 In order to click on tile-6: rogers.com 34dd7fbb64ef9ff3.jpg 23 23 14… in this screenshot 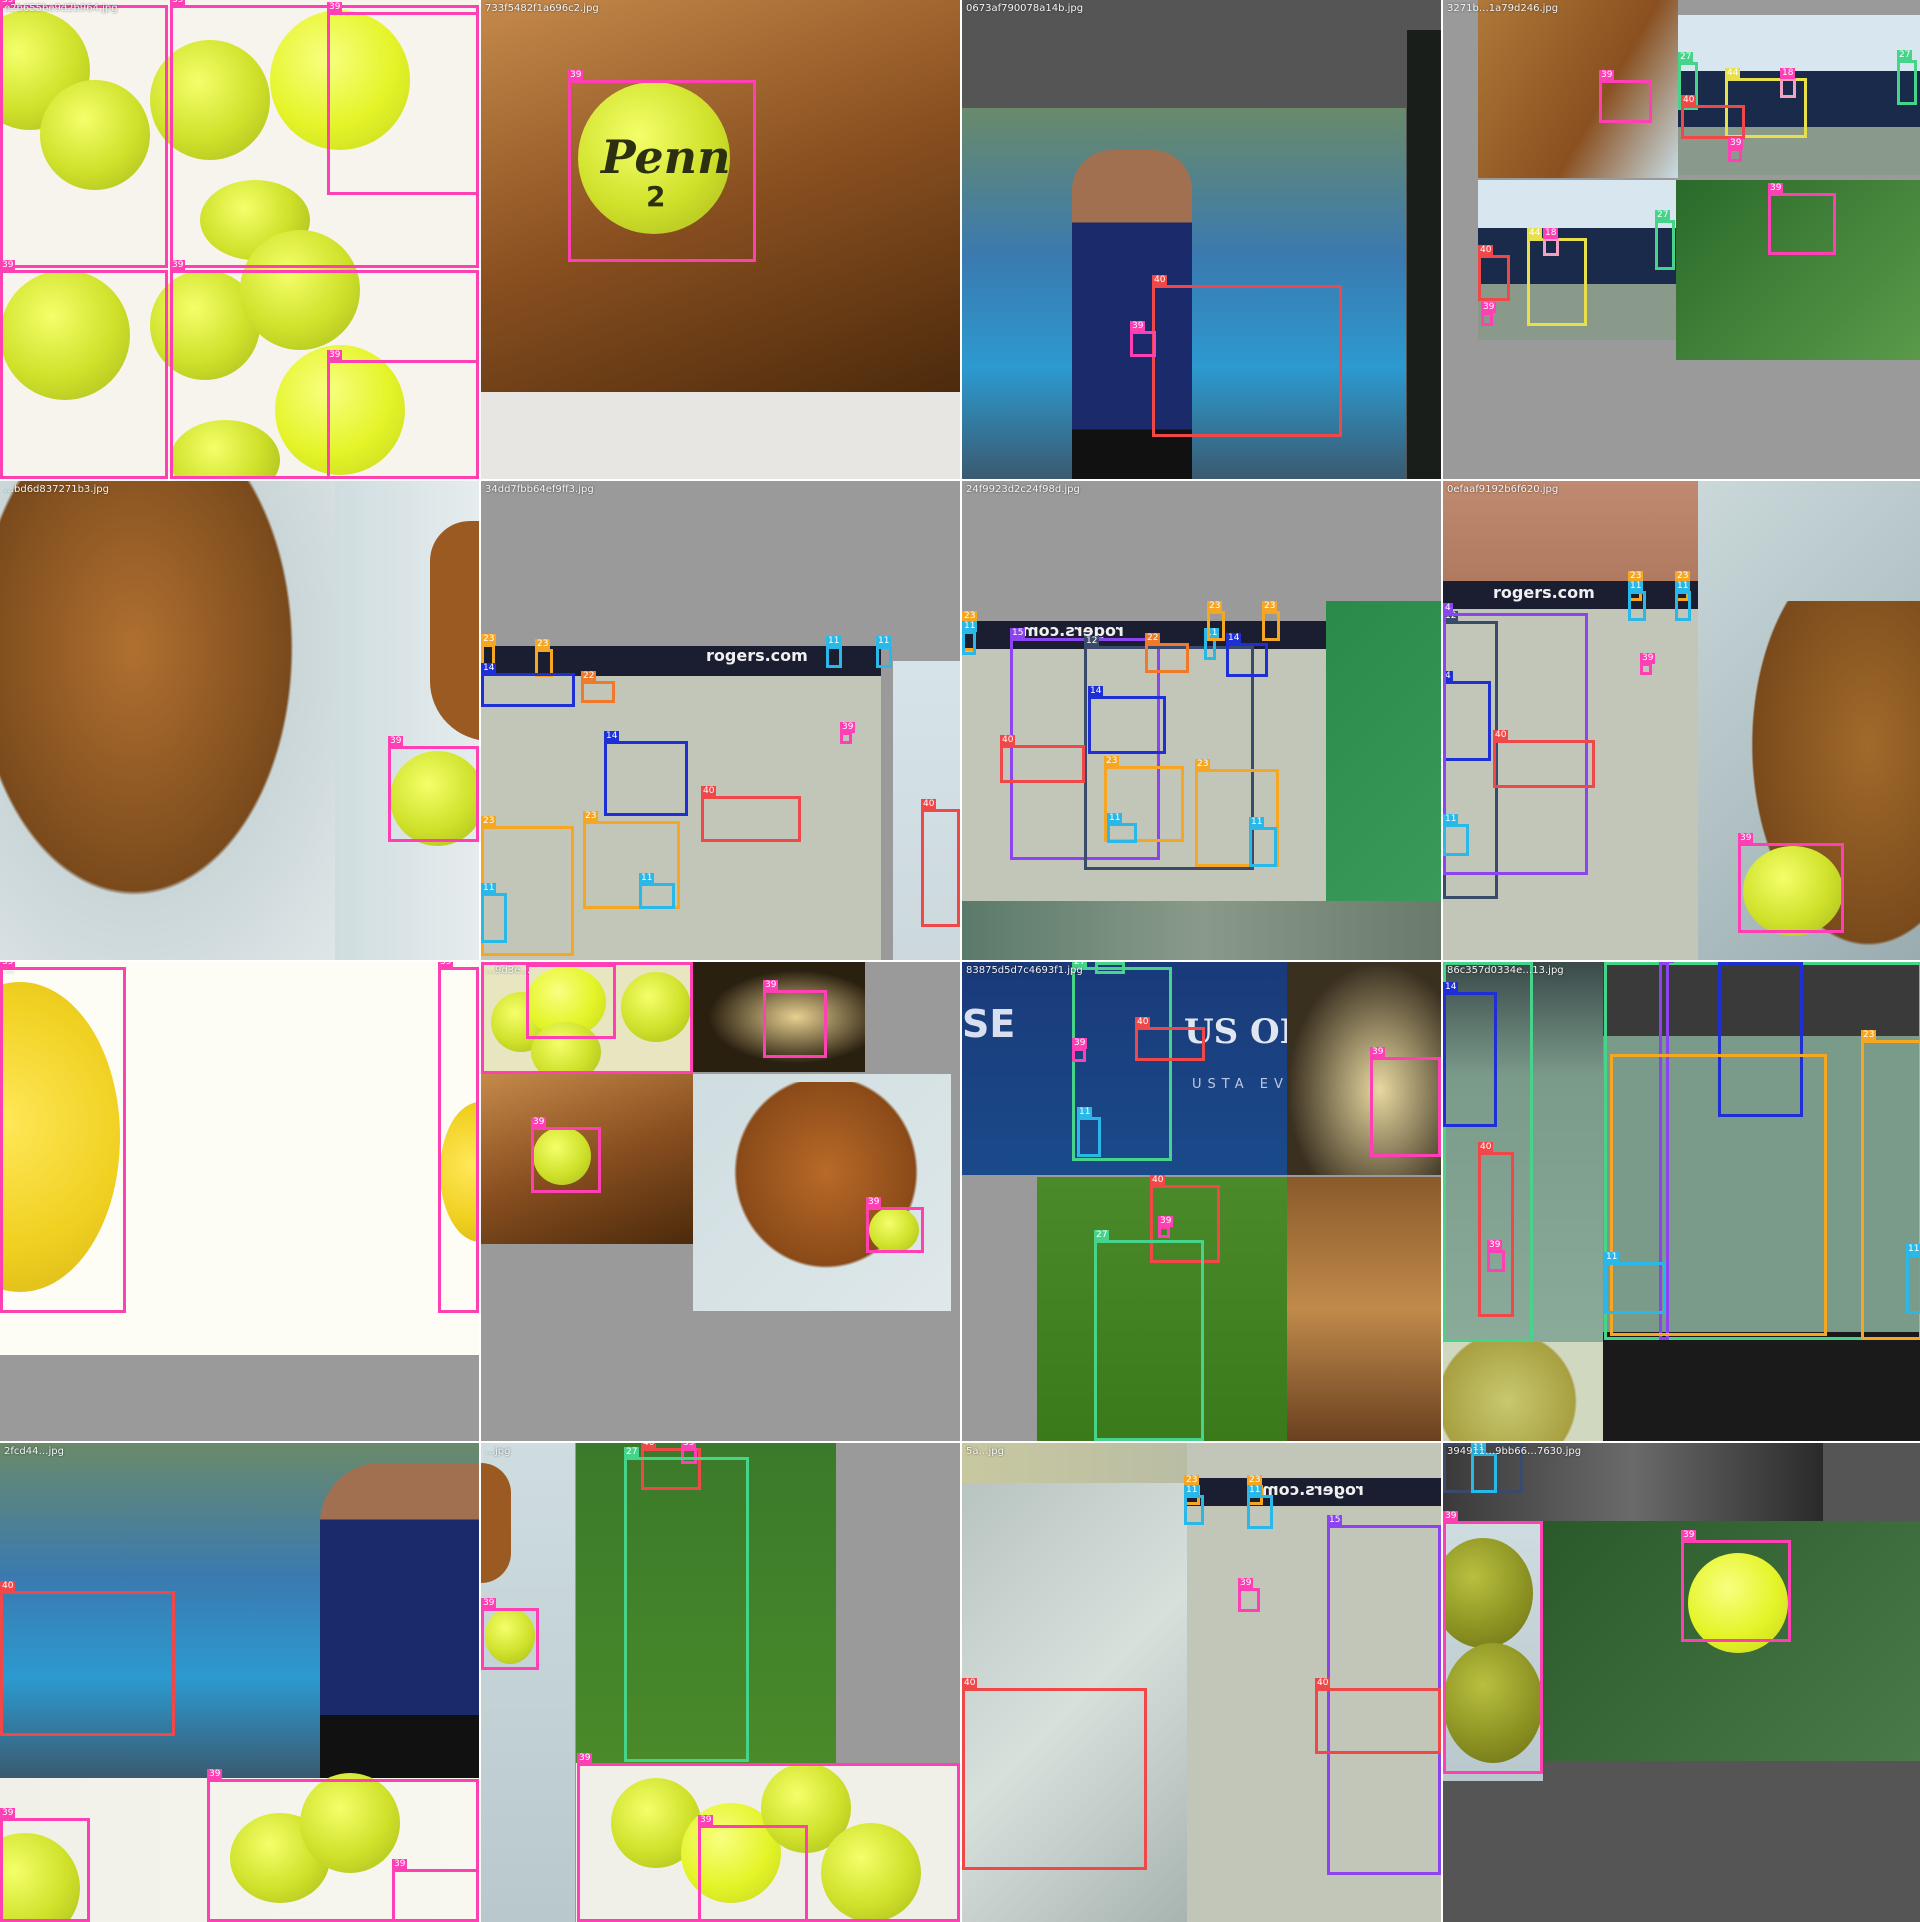, I will do `click(720, 720)`.